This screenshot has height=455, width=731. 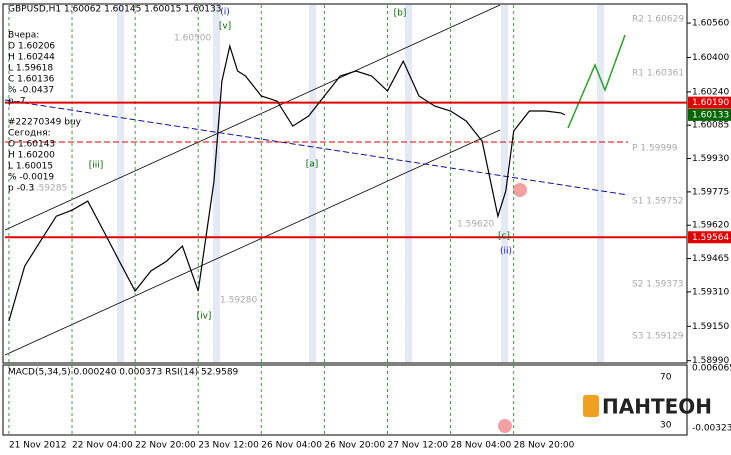 What do you see at coordinates (710, 361) in the screenshot?
I see `y-tick-label: 1.58990` at bounding box center [710, 361].